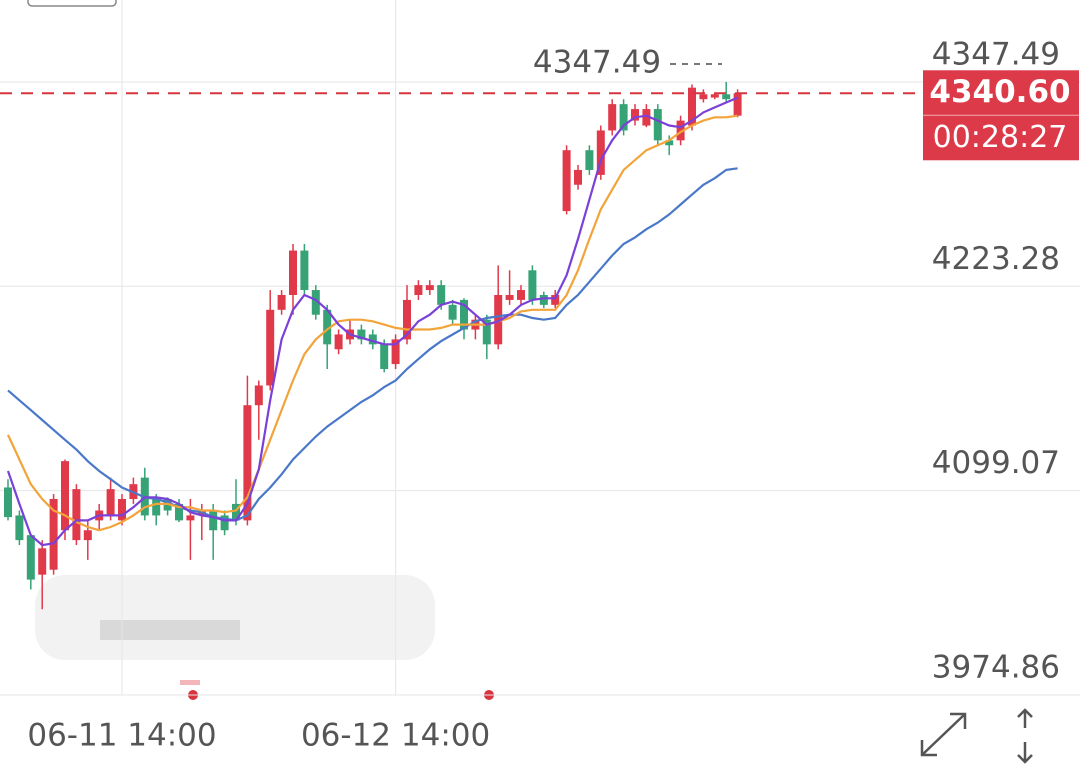 The image size is (1080, 774). Describe the element at coordinates (72, 3) in the screenshot. I see `top-button-edge` at that location.